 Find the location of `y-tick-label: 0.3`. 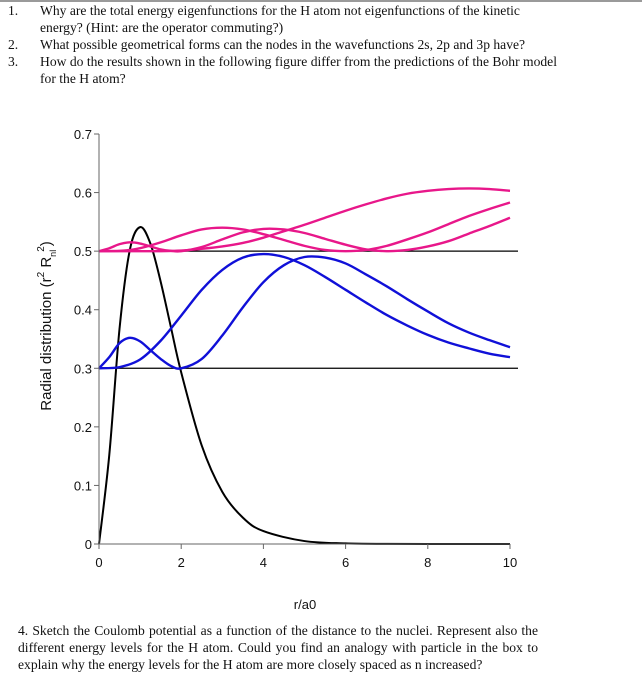

y-tick-label: 0.3 is located at coordinates (83, 368).